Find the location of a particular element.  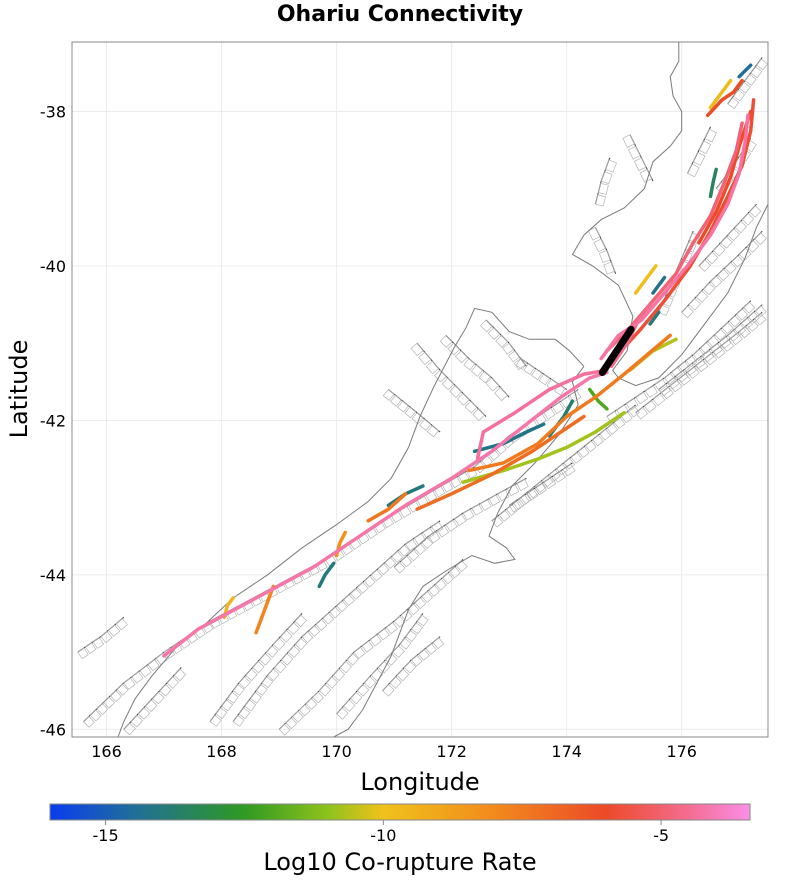

x-tick-label: 168 is located at coordinates (221, 751).